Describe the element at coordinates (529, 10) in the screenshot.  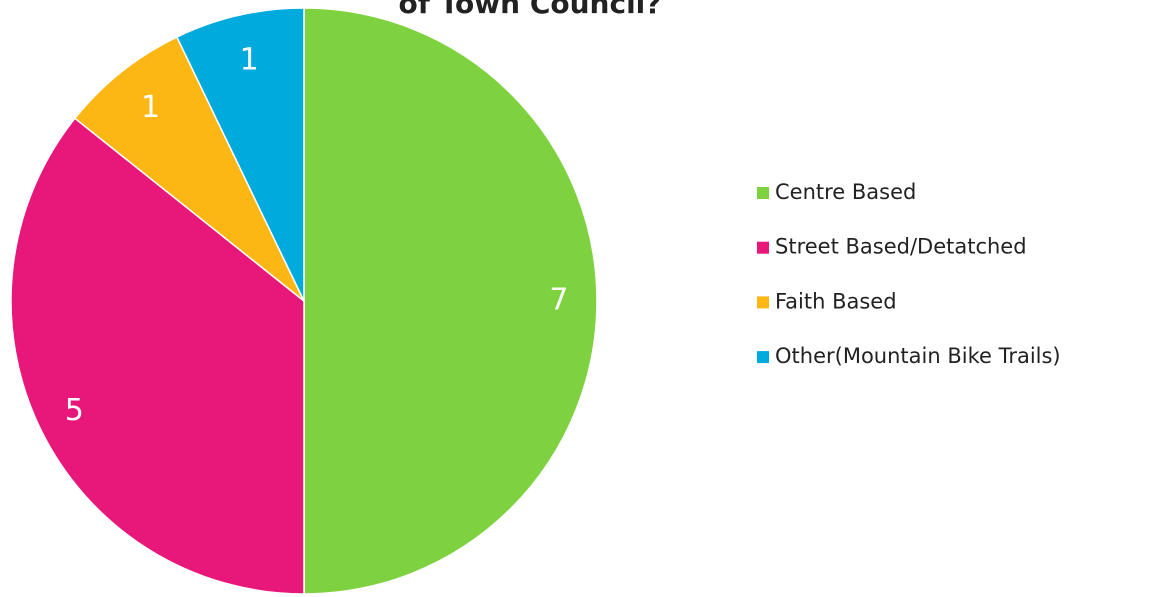
I see `chart-title: of Town Council?` at that location.